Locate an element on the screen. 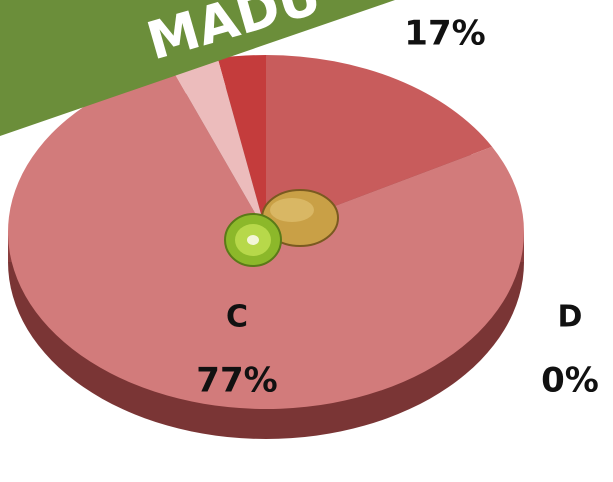 The image size is (613, 482). kiwi-decoration is located at coordinates (281, 228).